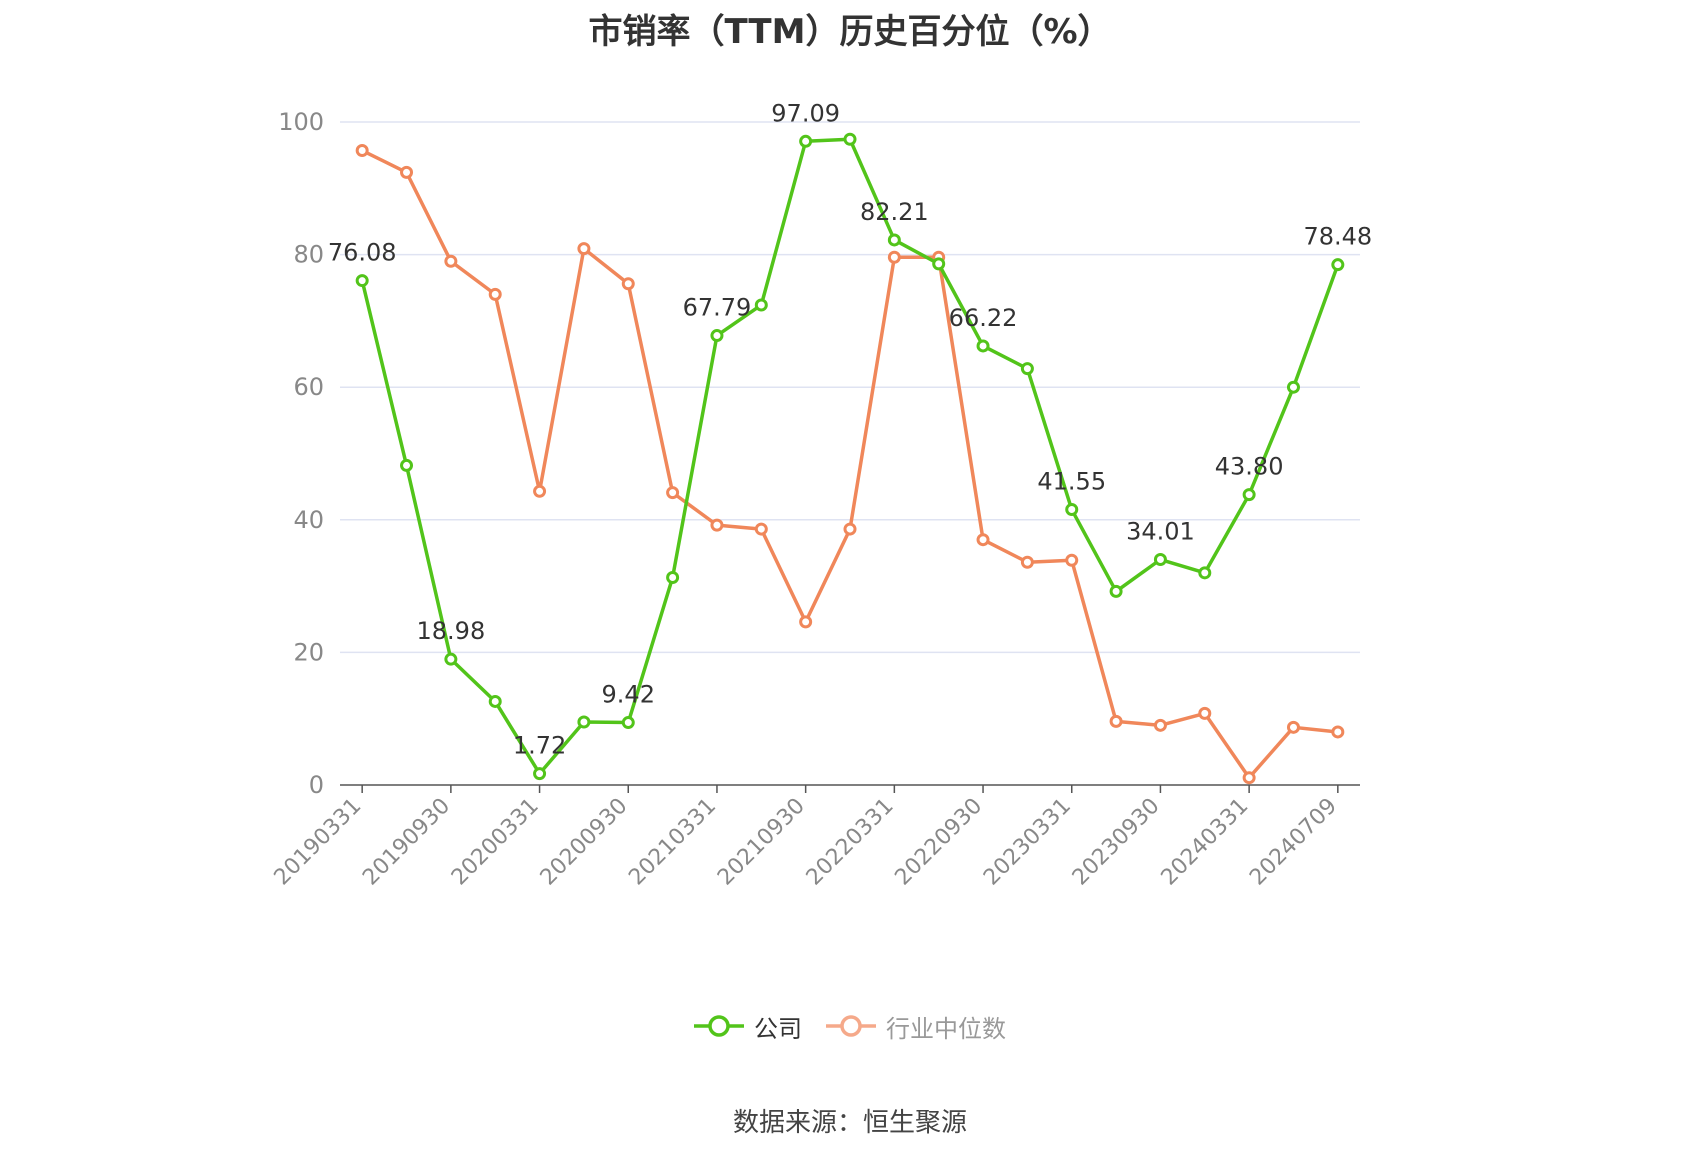 The image size is (1700, 1150). What do you see at coordinates (1027, 842) in the screenshot?
I see `x-tick-label: 20230331` at bounding box center [1027, 842].